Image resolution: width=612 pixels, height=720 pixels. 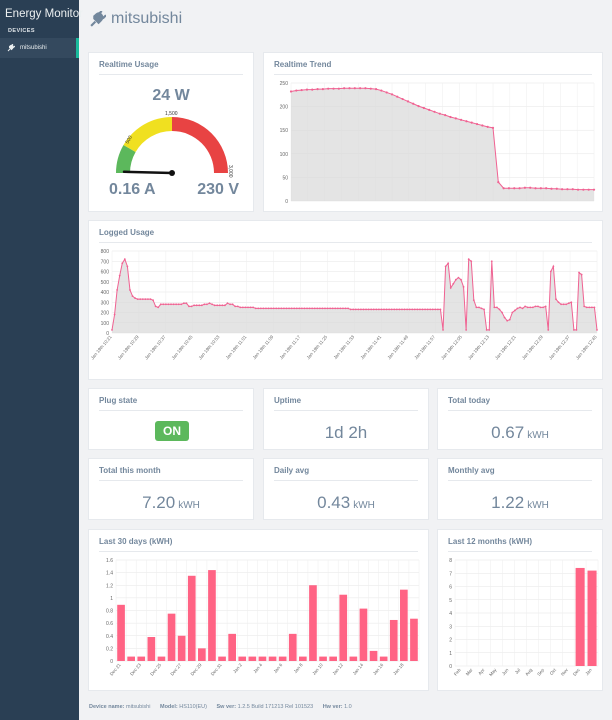 What do you see at coordinates (33, 48) in the screenshot?
I see `sidebar-item-label: mitsubishi` at bounding box center [33, 48].